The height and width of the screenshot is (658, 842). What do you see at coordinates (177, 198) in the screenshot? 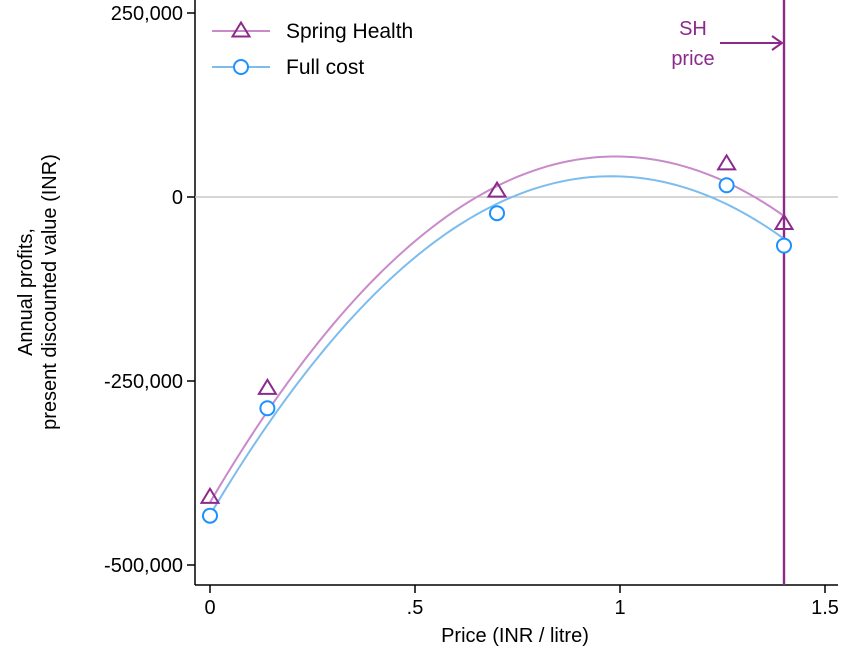
I see `y-tick-label: 0` at bounding box center [177, 198].